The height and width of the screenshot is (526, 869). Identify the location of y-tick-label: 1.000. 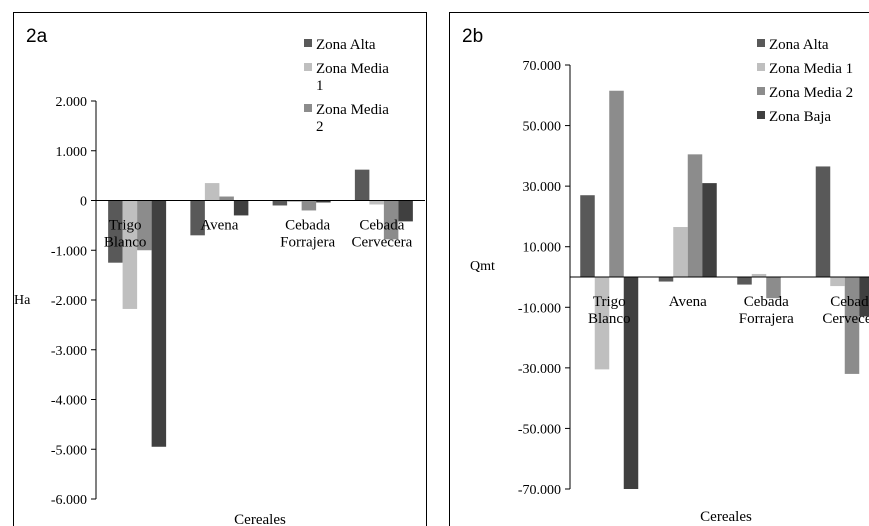
(72, 152).